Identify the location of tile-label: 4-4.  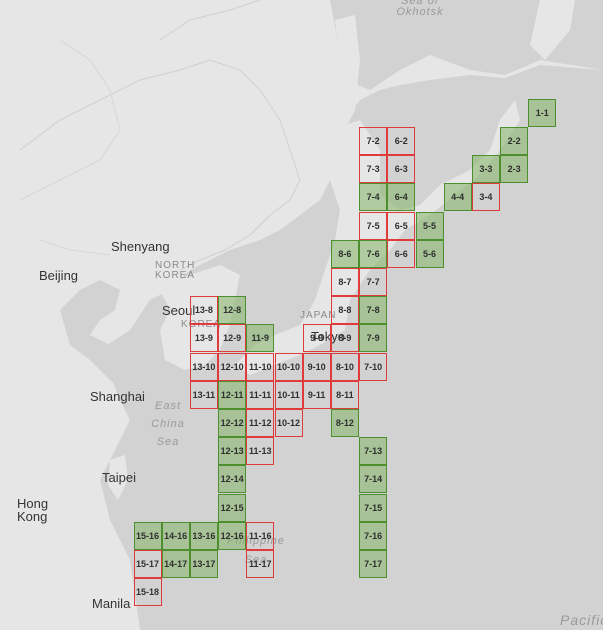
(458, 197).